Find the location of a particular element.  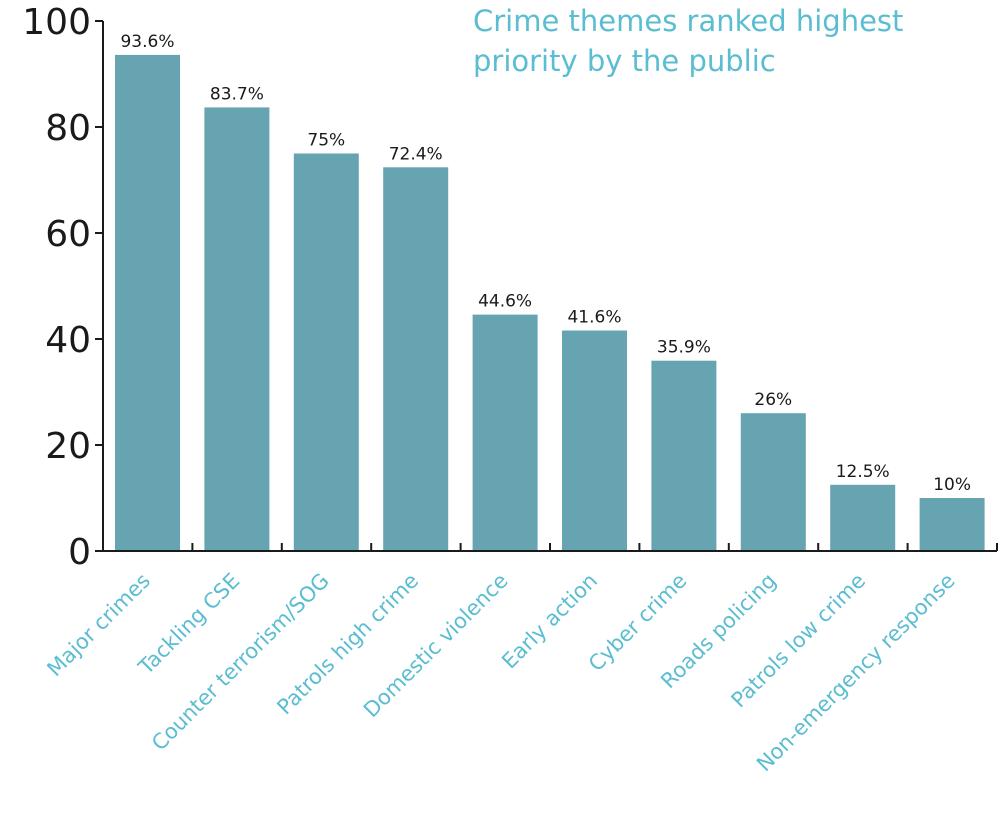

y-tick-label: 20 is located at coordinates (68, 446).